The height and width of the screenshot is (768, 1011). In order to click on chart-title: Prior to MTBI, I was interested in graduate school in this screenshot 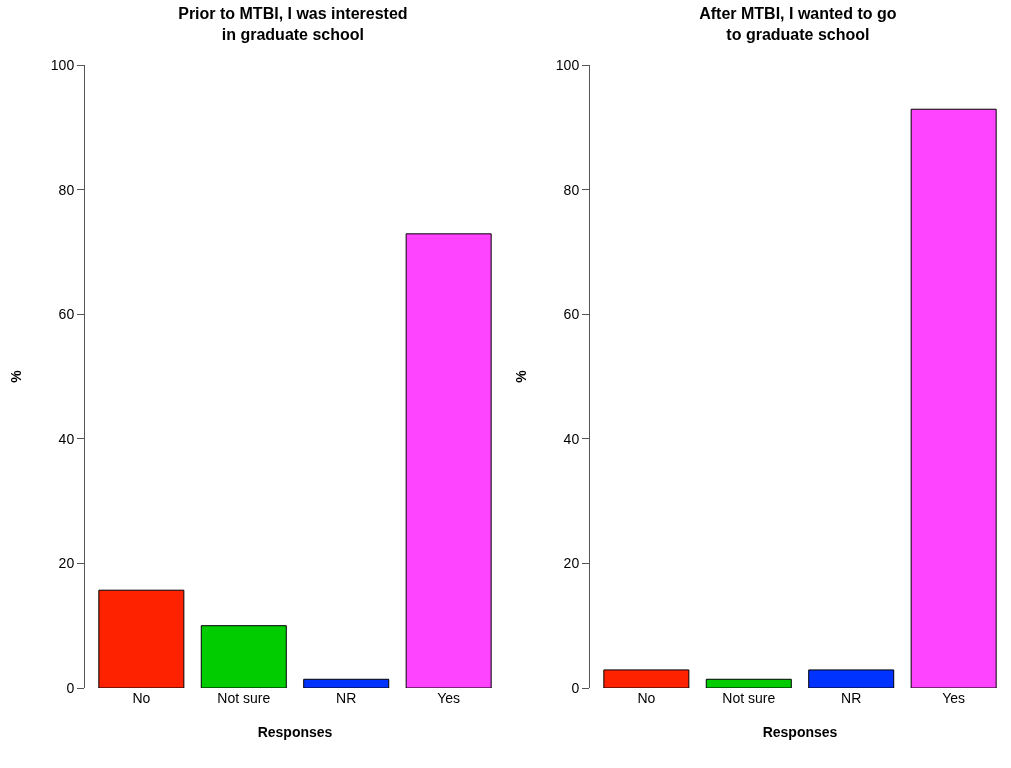, I will do `click(293, 24)`.